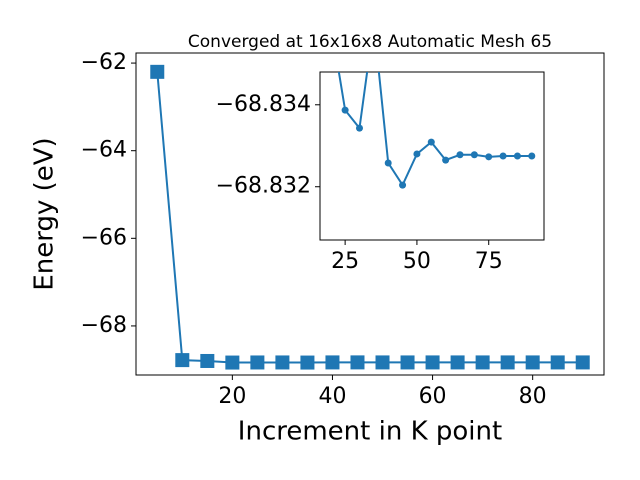  Describe the element at coordinates (104, 150) in the screenshot. I see `y-tick-label: −64` at that location.